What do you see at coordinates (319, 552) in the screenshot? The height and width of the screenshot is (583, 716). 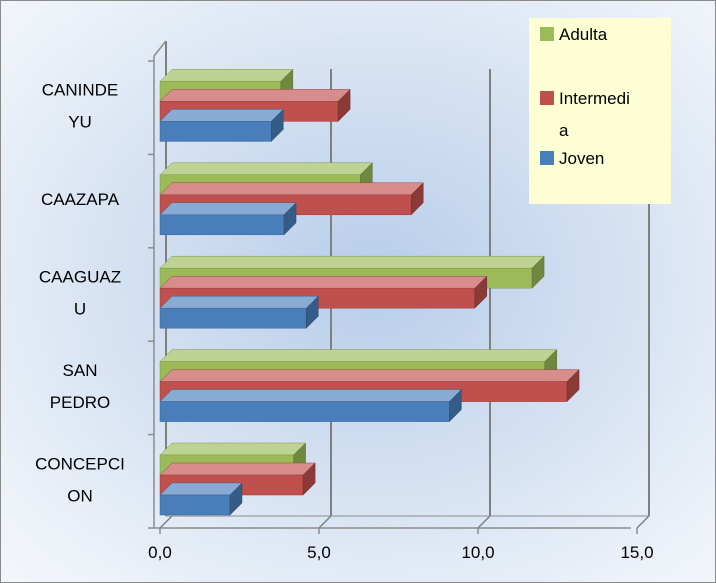 I see `x-tick-label: 5,0` at bounding box center [319, 552].